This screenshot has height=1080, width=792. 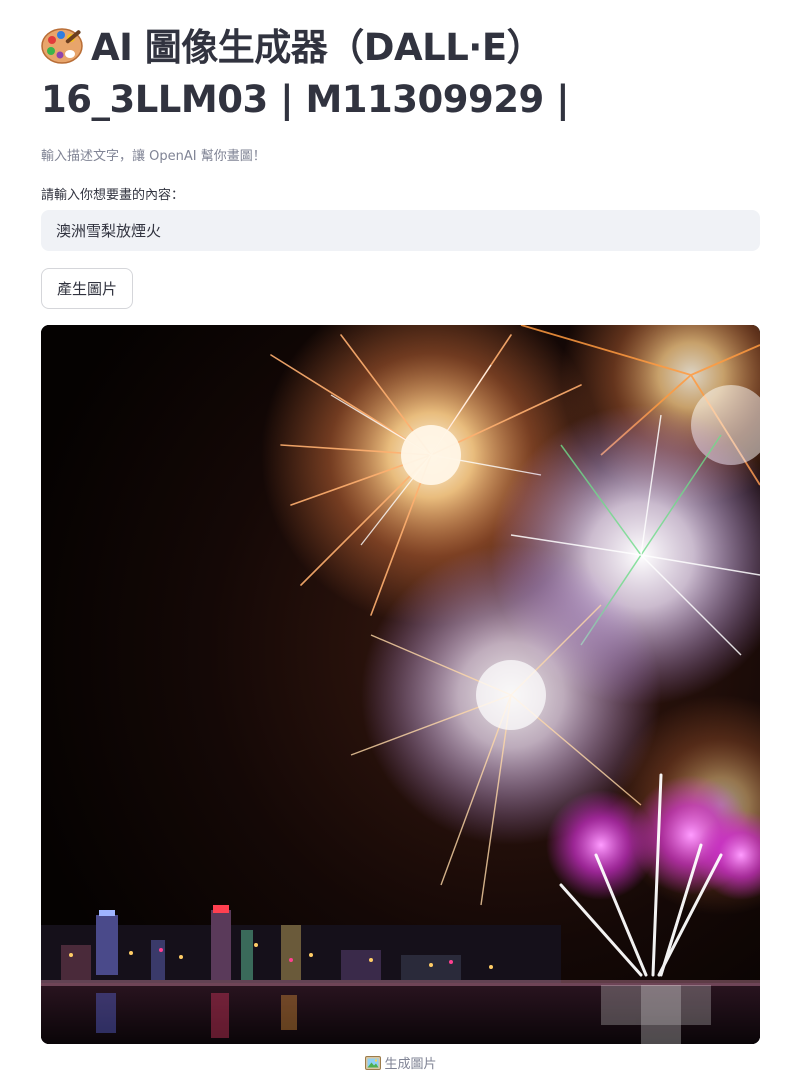 What do you see at coordinates (373, 1063) in the screenshot?
I see `framed-picture-icon` at bounding box center [373, 1063].